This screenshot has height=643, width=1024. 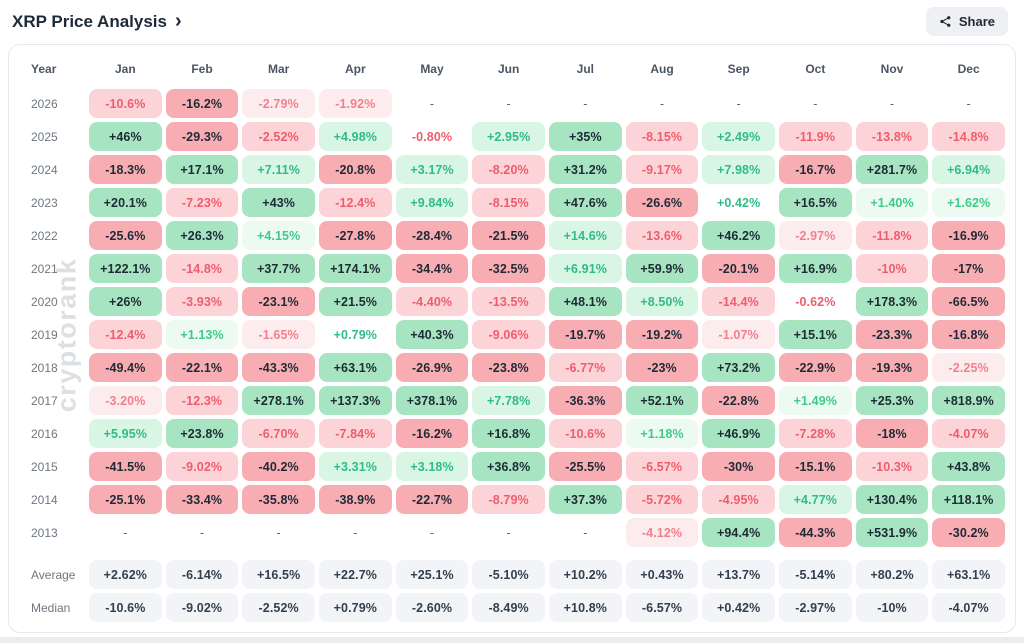 I want to click on cell: -5.14%, so click(x=815, y=574).